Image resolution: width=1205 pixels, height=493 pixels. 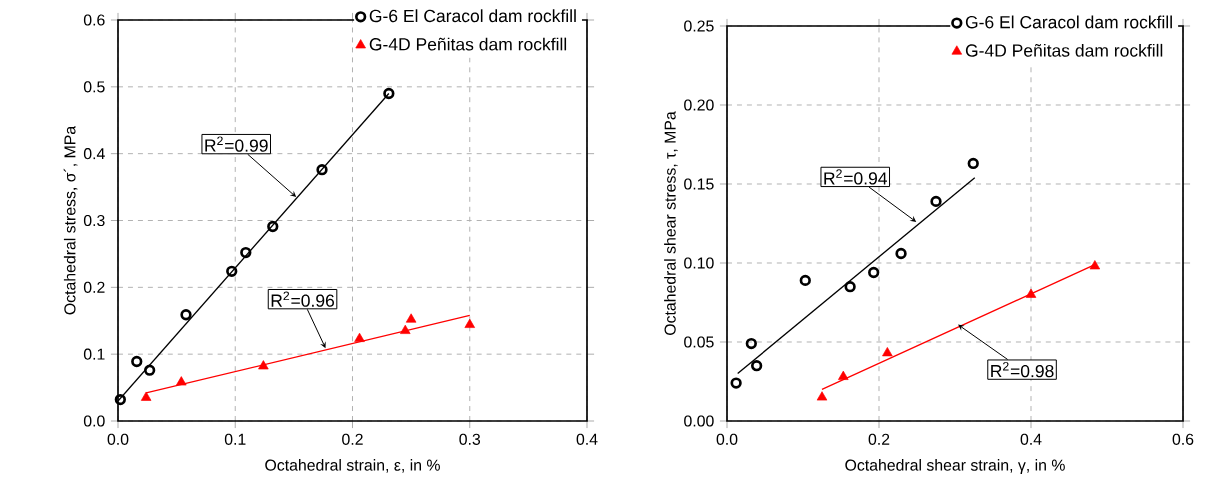 I want to click on annotation: R$^{2}$=0.94, so click(x=856, y=177).